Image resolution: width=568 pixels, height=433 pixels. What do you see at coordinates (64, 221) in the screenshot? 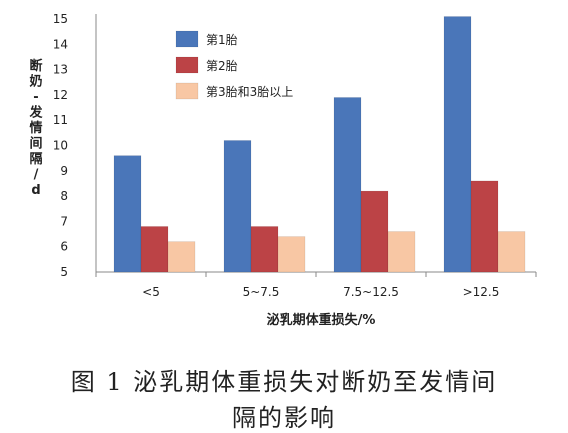
I see `y-tick-label: 7` at bounding box center [64, 221].